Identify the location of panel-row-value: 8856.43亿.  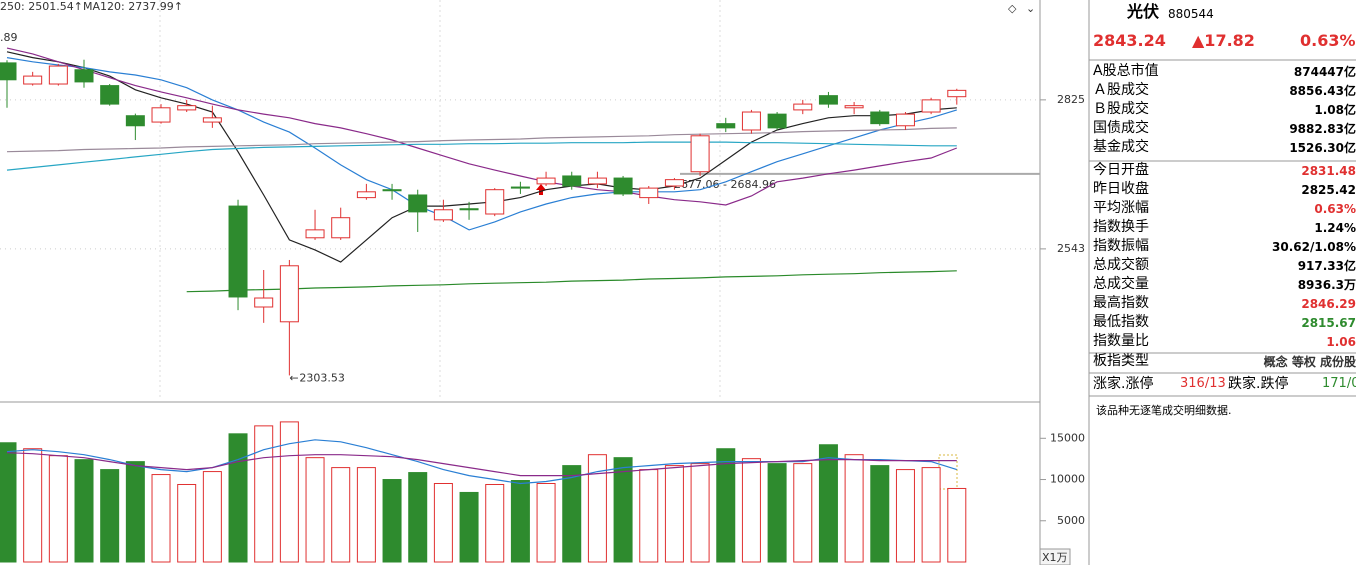
(1322, 91).